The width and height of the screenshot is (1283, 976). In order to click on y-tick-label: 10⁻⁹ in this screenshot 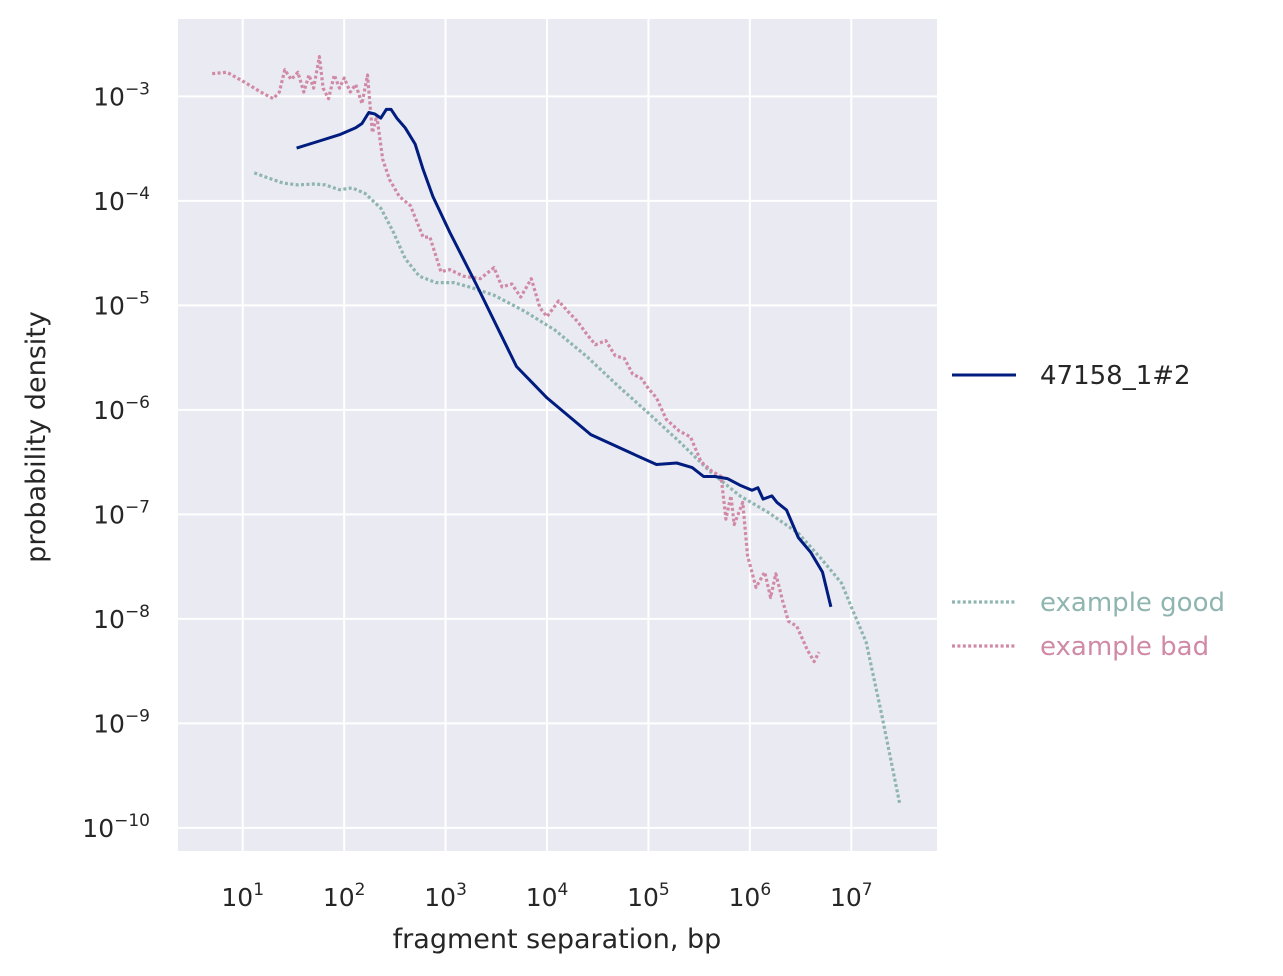, I will do `click(121, 722)`.